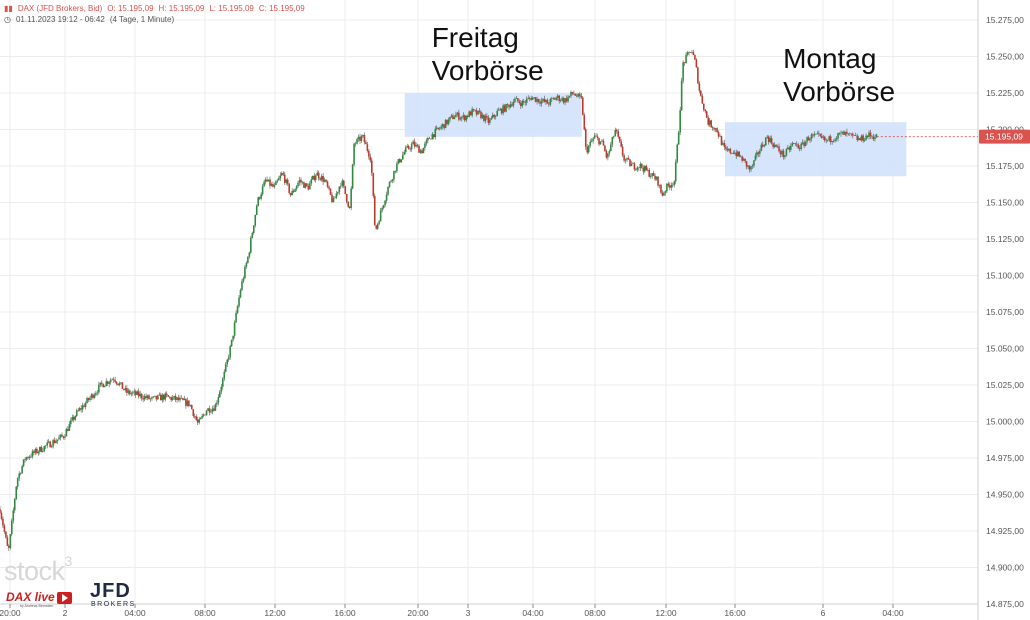  What do you see at coordinates (829, 58) in the screenshot?
I see `annotation-line1: Montag` at bounding box center [829, 58].